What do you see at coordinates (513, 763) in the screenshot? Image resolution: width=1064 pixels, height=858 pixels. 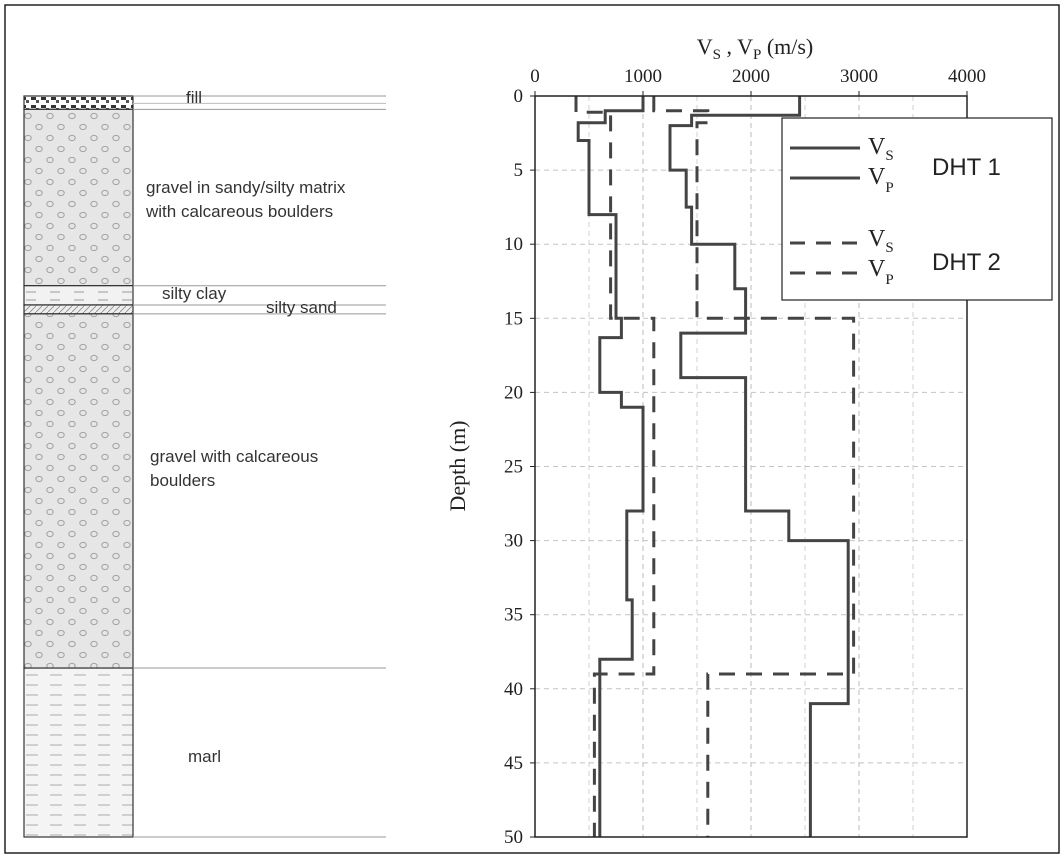 I see `y-tick-label: 45` at bounding box center [513, 763].